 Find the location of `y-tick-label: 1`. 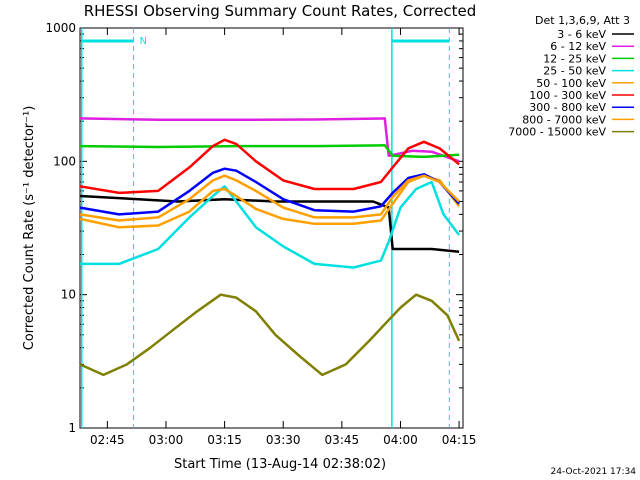

y-tick-label: 1 is located at coordinates (72, 428).